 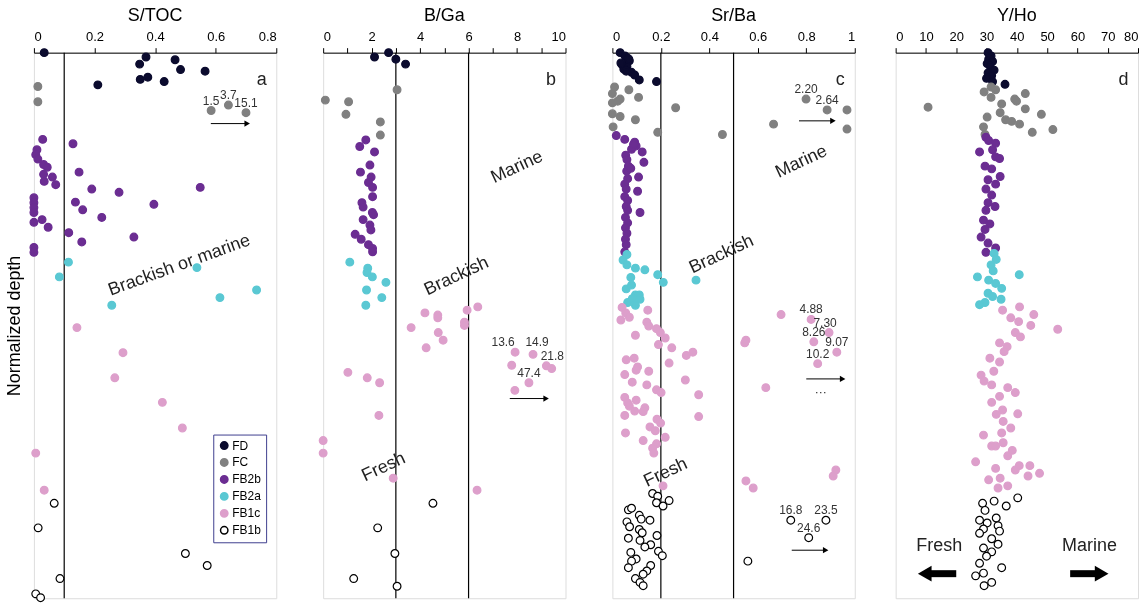 I want to click on annotation: b, so click(x=550, y=78).